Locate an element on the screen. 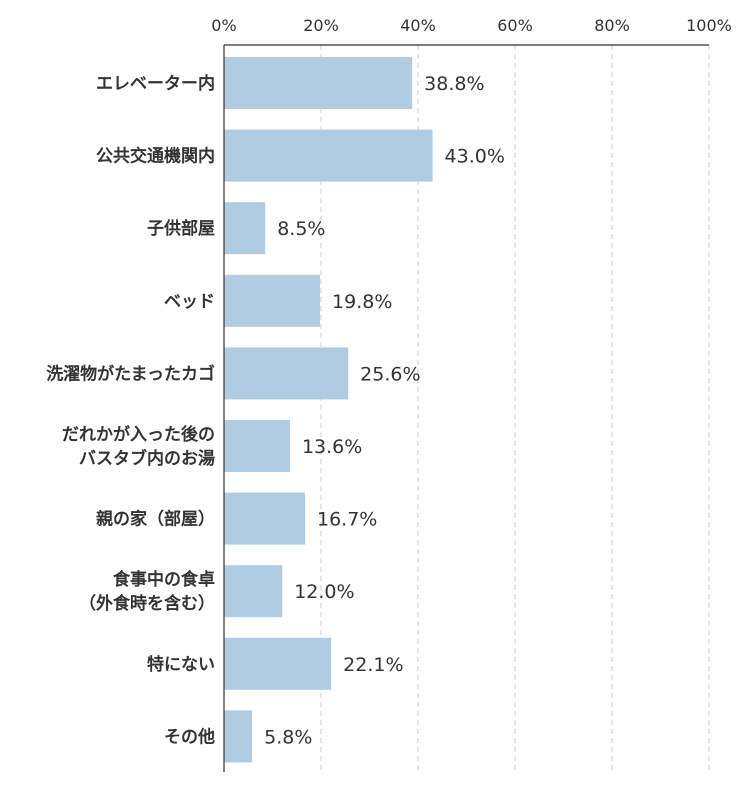 The width and height of the screenshot is (750, 801). category-label: エレベーター内 is located at coordinates (155, 83).